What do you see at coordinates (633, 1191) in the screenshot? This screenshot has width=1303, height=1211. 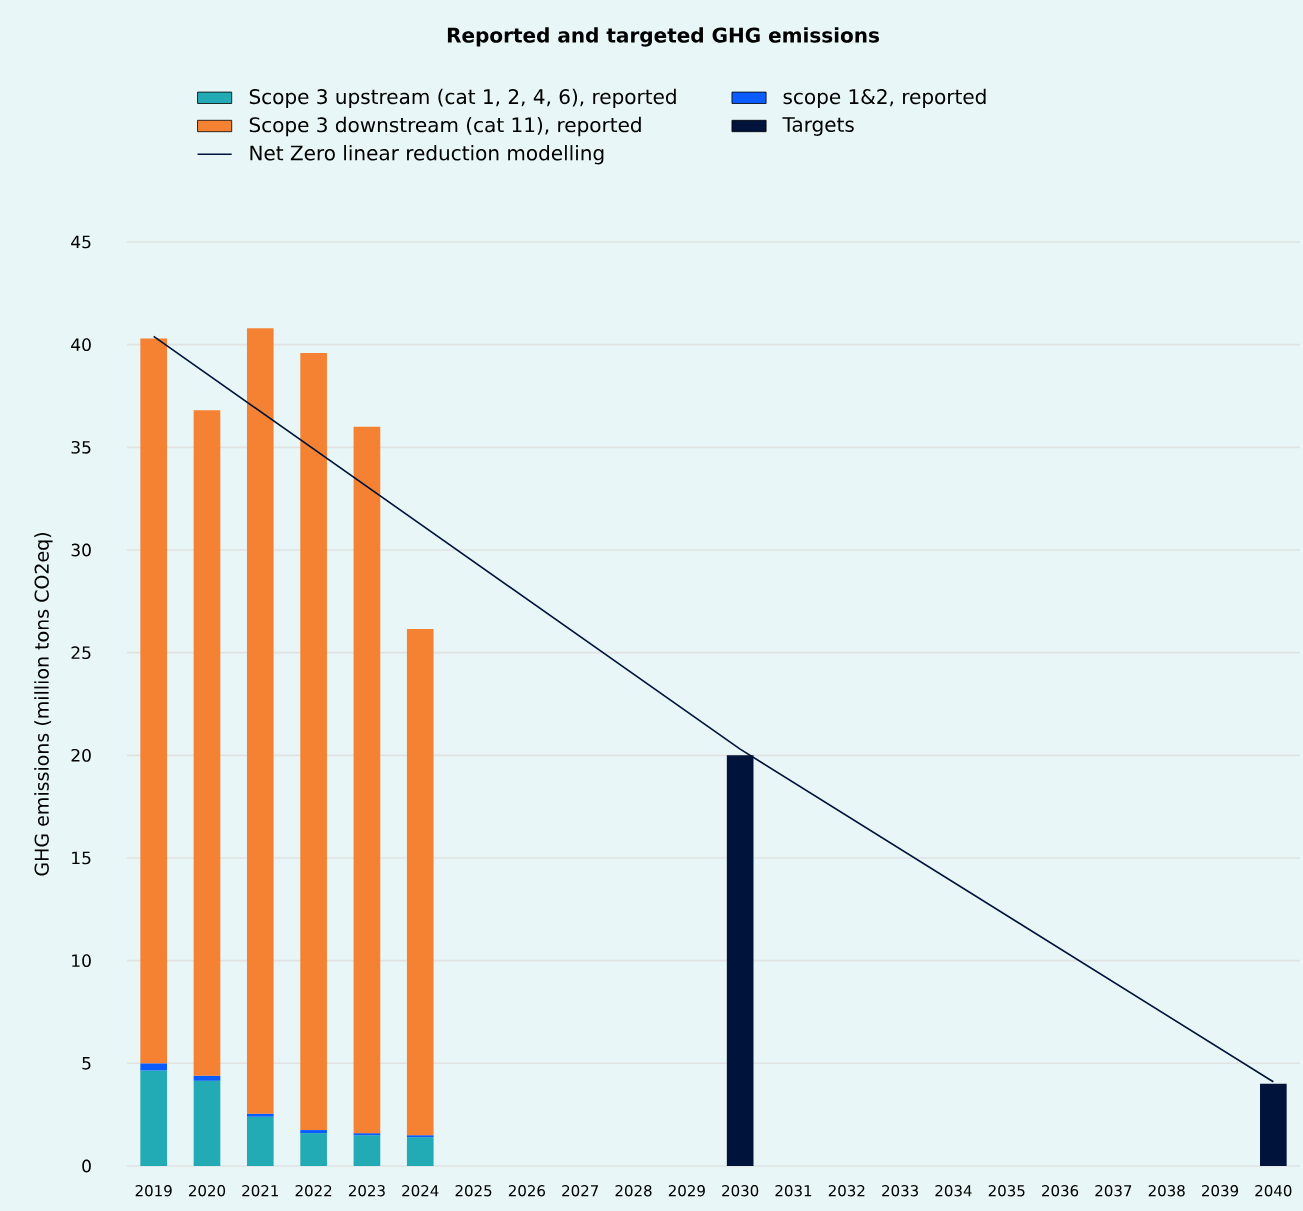 I see `x-tick-label: 2028` at bounding box center [633, 1191].